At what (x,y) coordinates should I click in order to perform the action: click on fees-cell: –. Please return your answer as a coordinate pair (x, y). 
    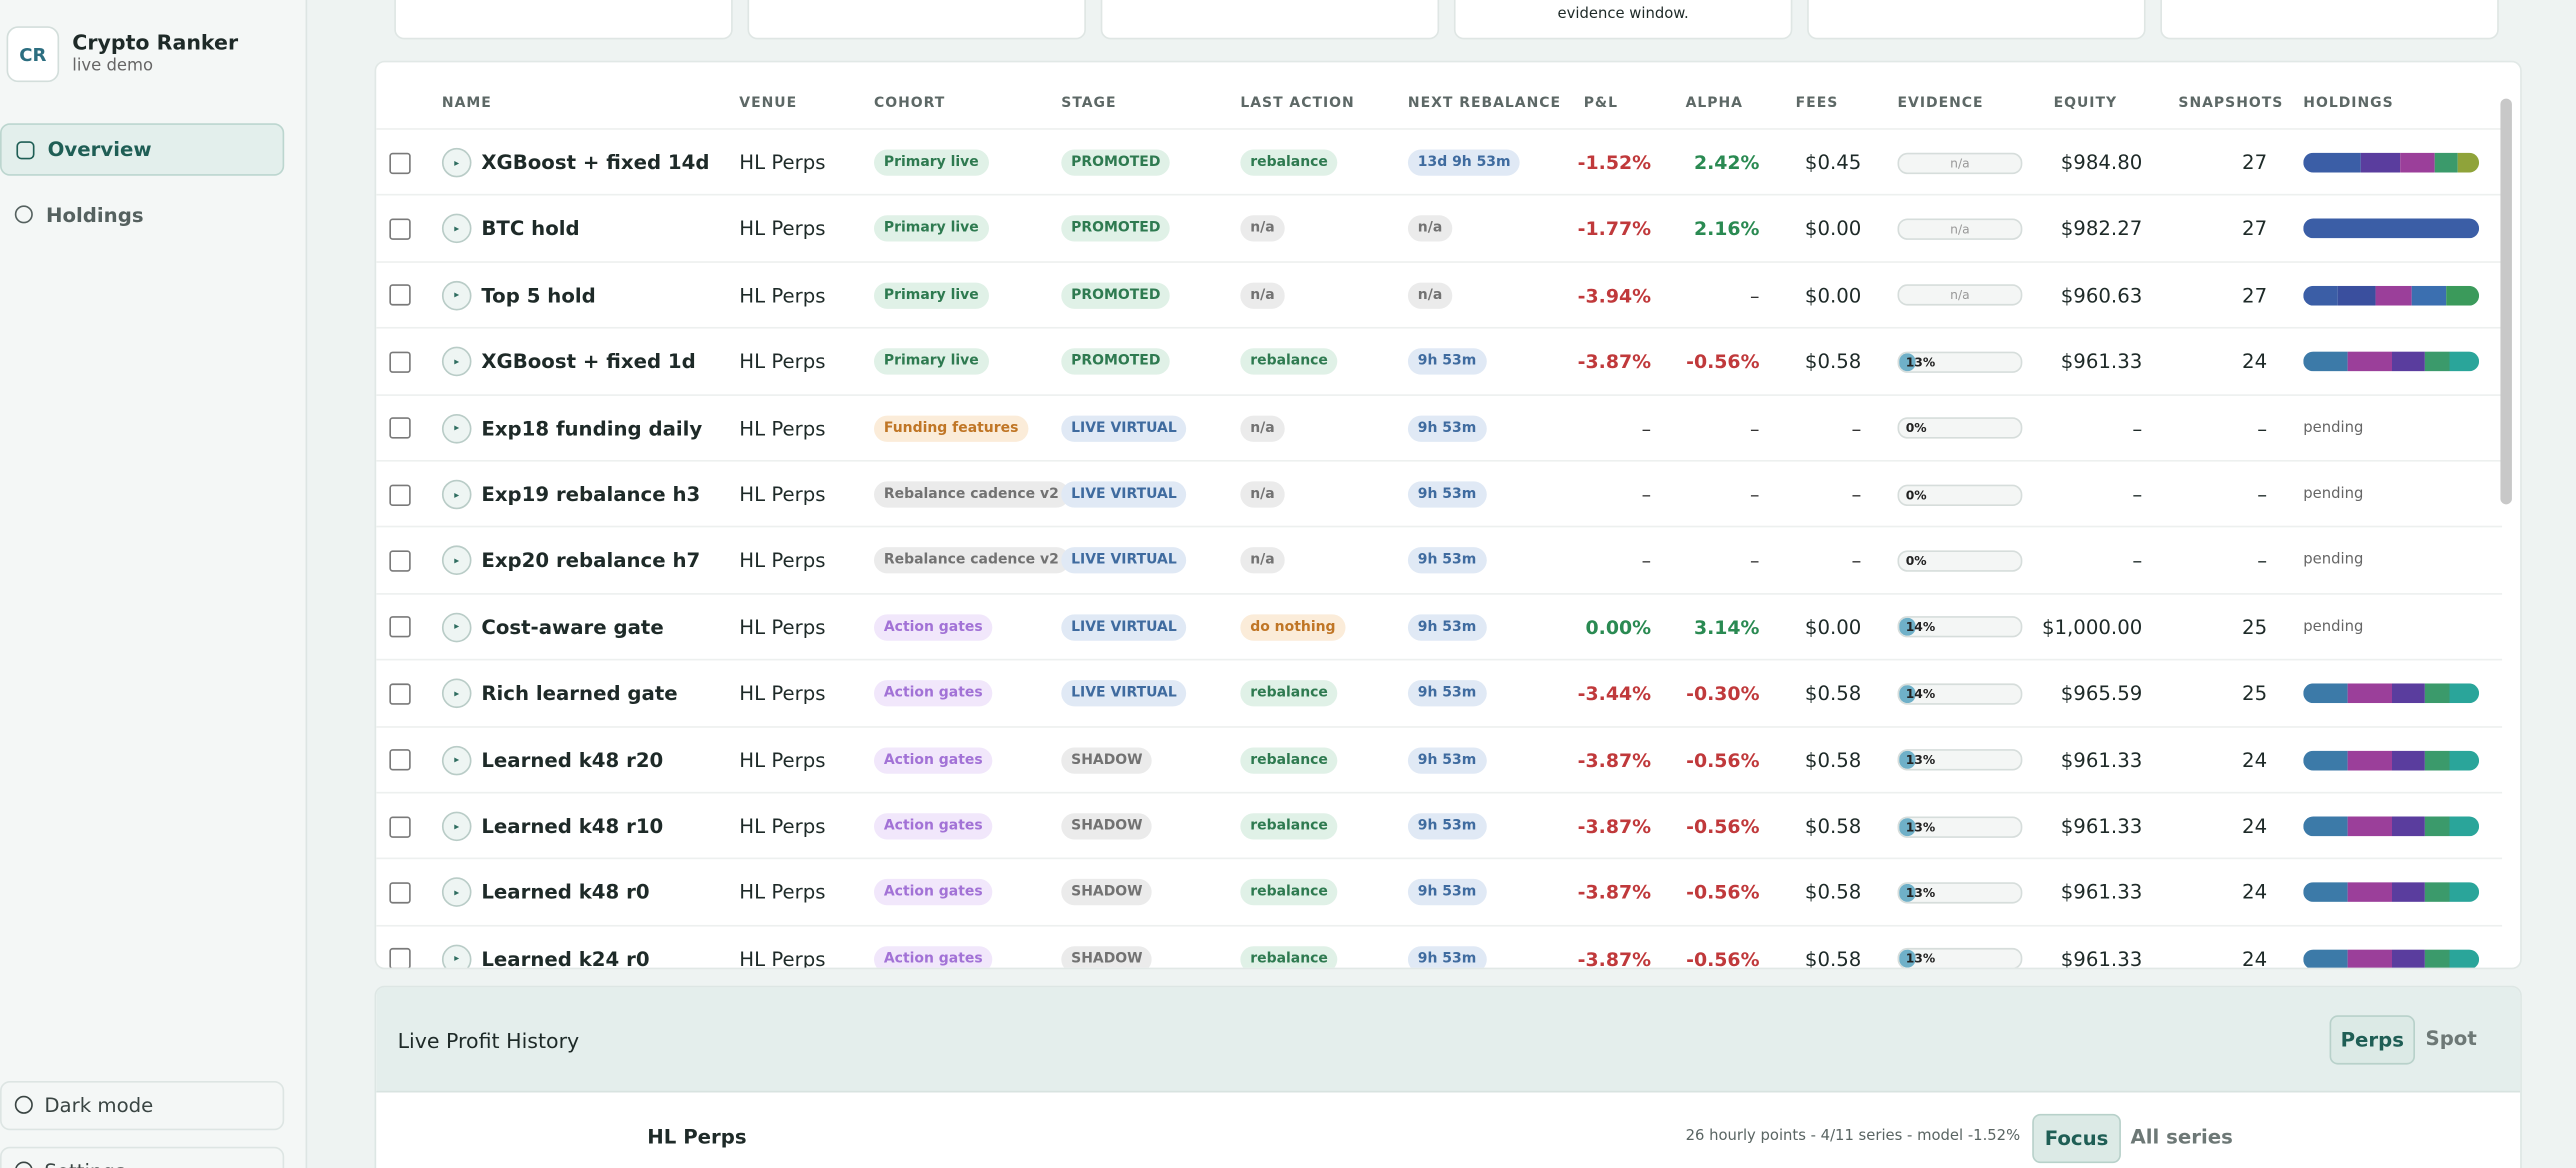
    Looking at the image, I should click on (1856, 428).